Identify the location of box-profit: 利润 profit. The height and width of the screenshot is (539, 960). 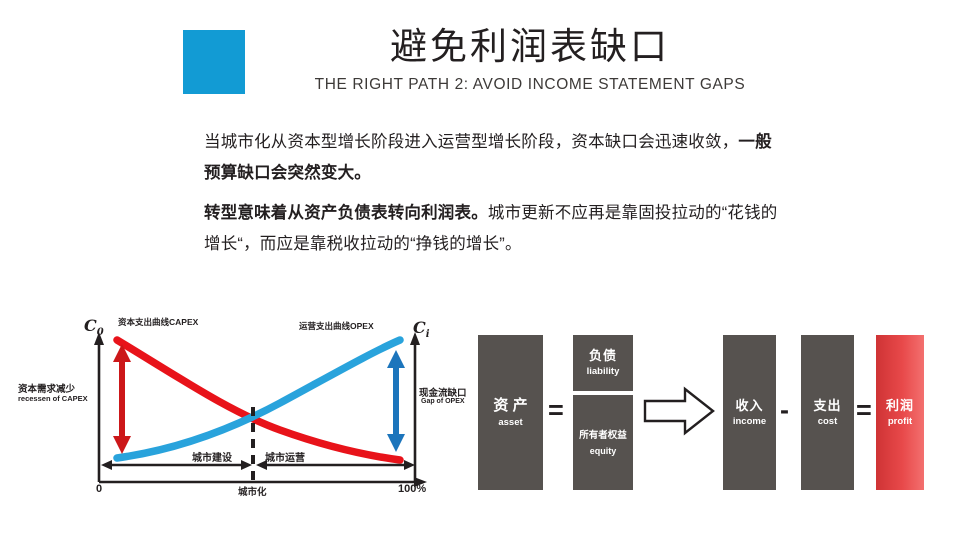
(900, 412).